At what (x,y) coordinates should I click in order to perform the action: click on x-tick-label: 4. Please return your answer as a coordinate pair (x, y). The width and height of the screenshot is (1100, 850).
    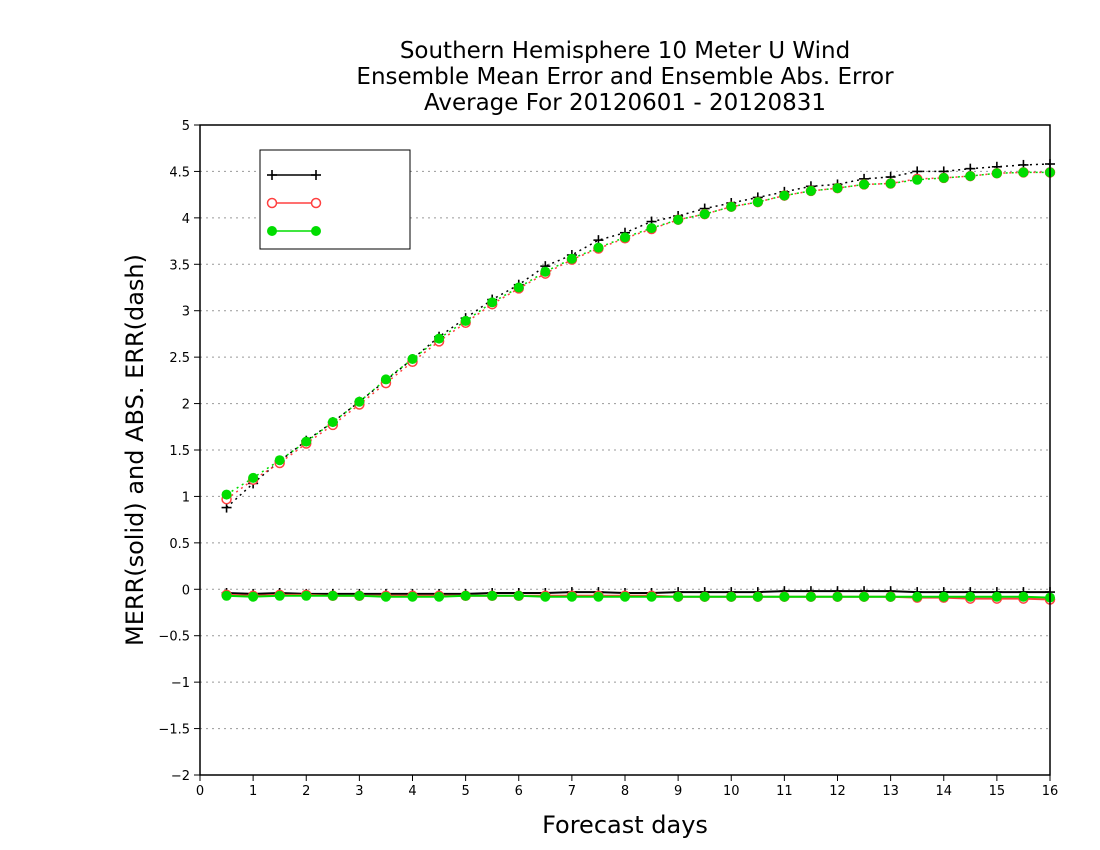
    Looking at the image, I should click on (412, 791).